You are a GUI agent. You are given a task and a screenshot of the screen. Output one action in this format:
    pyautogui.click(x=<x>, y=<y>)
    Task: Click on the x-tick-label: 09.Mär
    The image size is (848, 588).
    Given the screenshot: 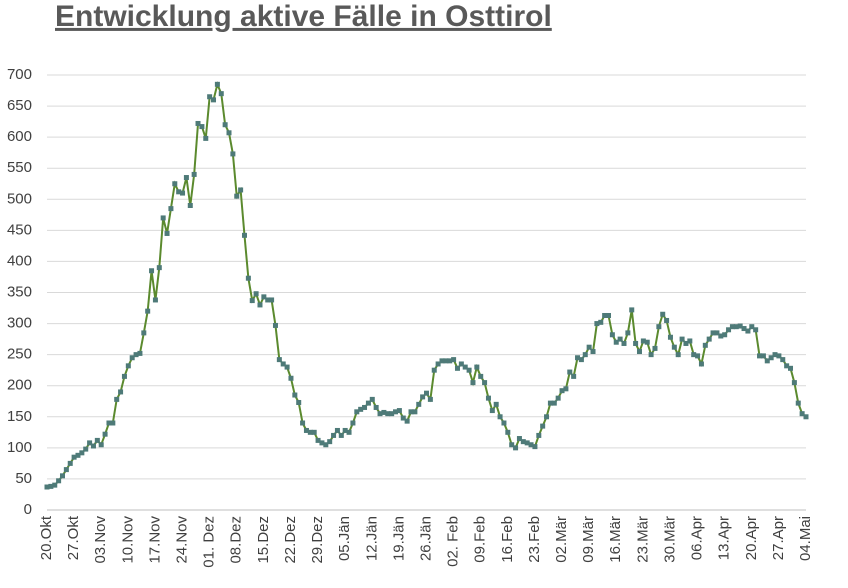 What is the action you would take?
    pyautogui.click(x=588, y=539)
    